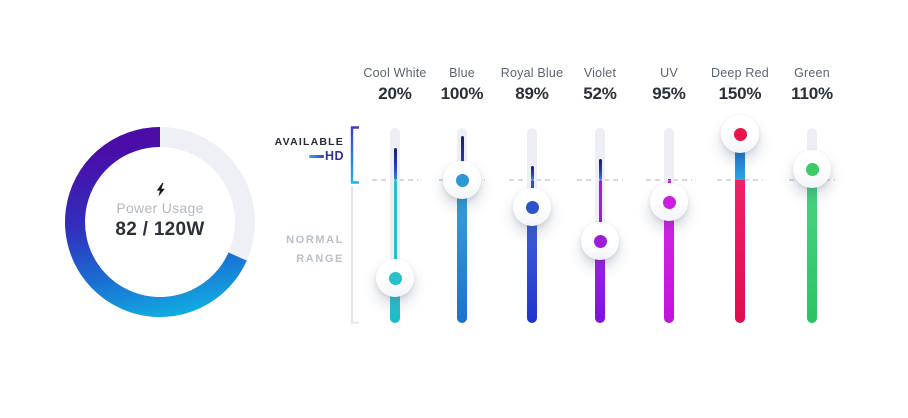 Image resolution: width=908 pixels, height=418 pixels. What do you see at coordinates (291, 250) in the screenshot?
I see `normal-range-label: NORMAL RANGE` at bounding box center [291, 250].